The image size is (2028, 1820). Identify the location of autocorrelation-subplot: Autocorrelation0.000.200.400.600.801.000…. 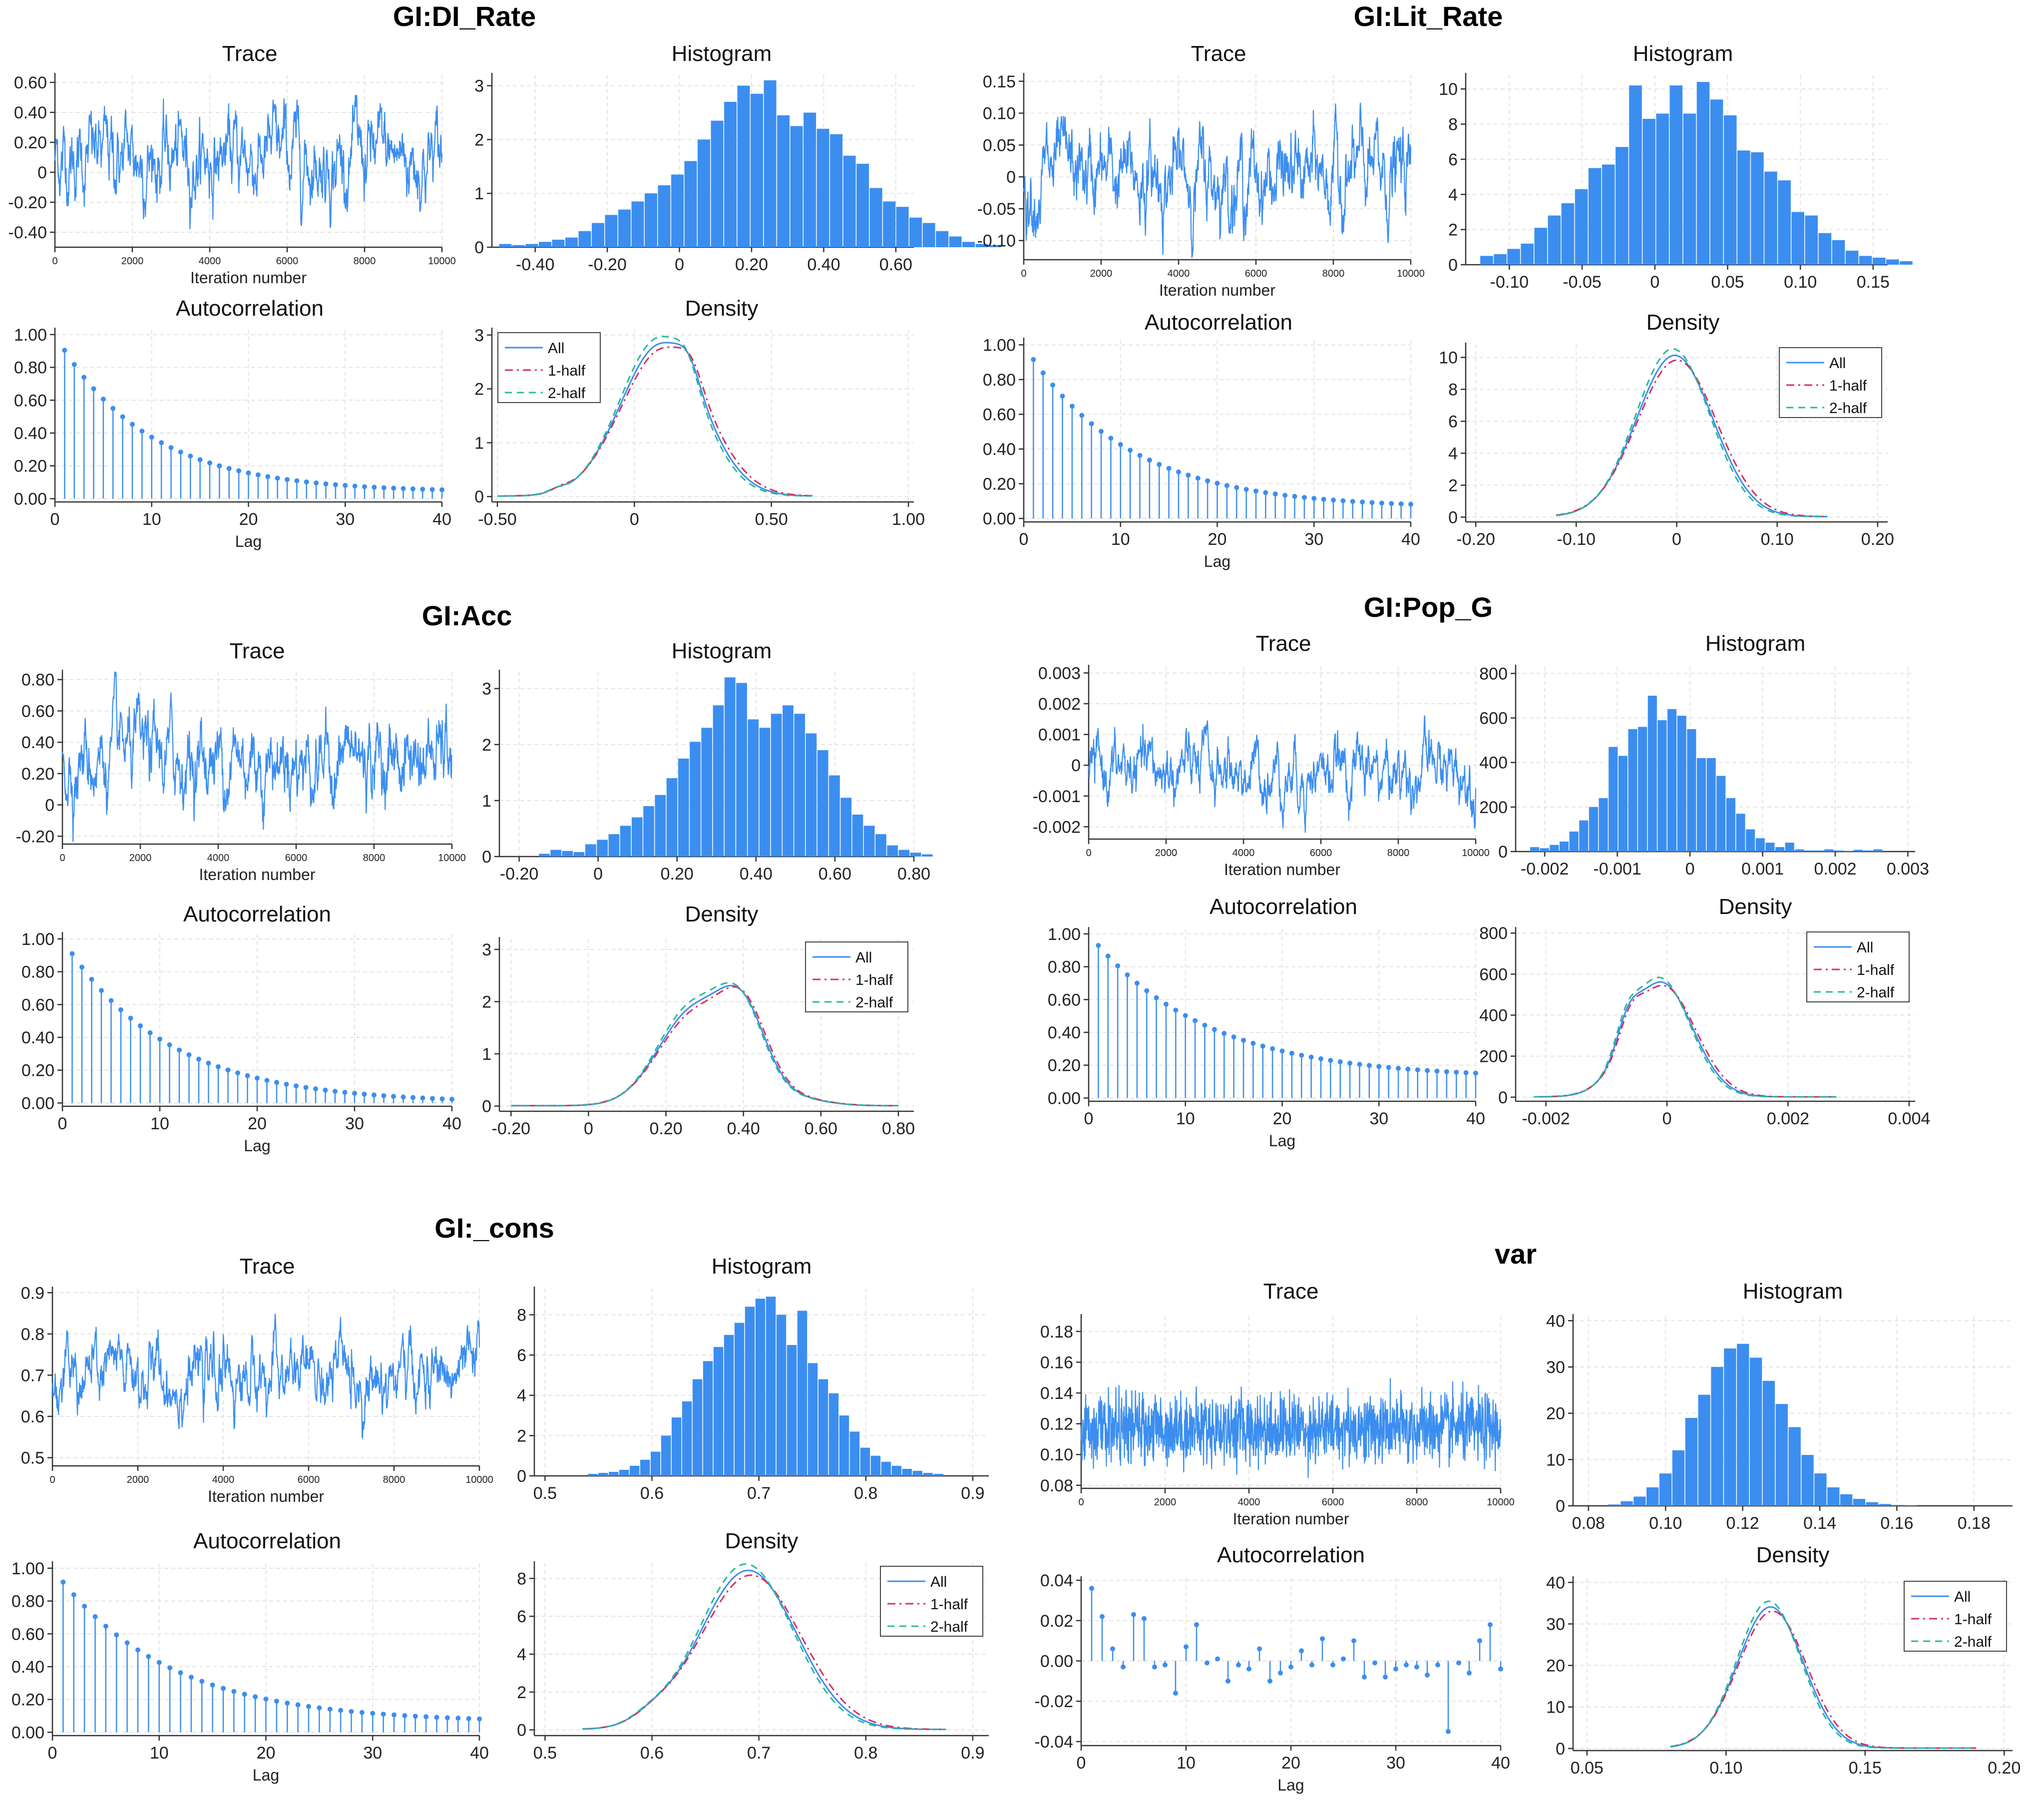
(250, 1656).